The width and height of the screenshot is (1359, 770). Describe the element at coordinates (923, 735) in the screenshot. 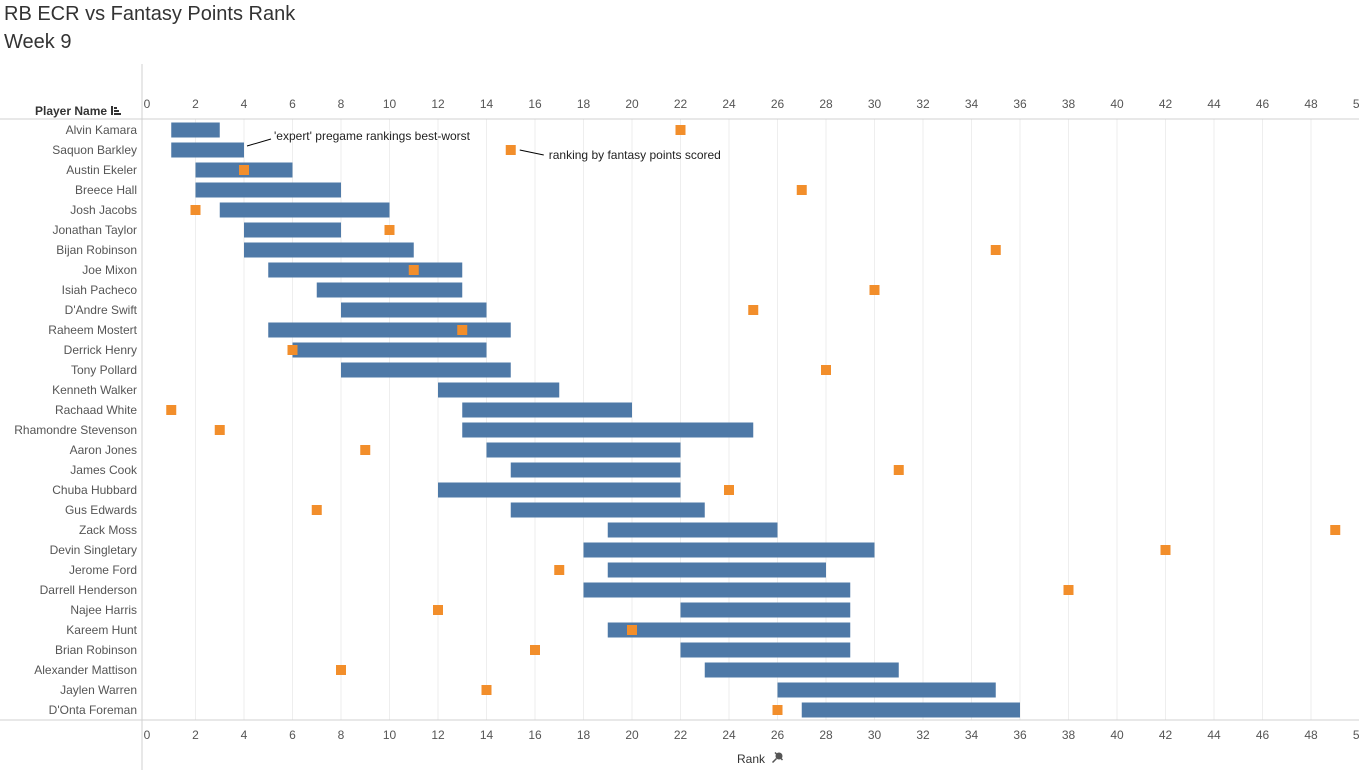

I see `x-tick-label-bottom: 32` at that location.